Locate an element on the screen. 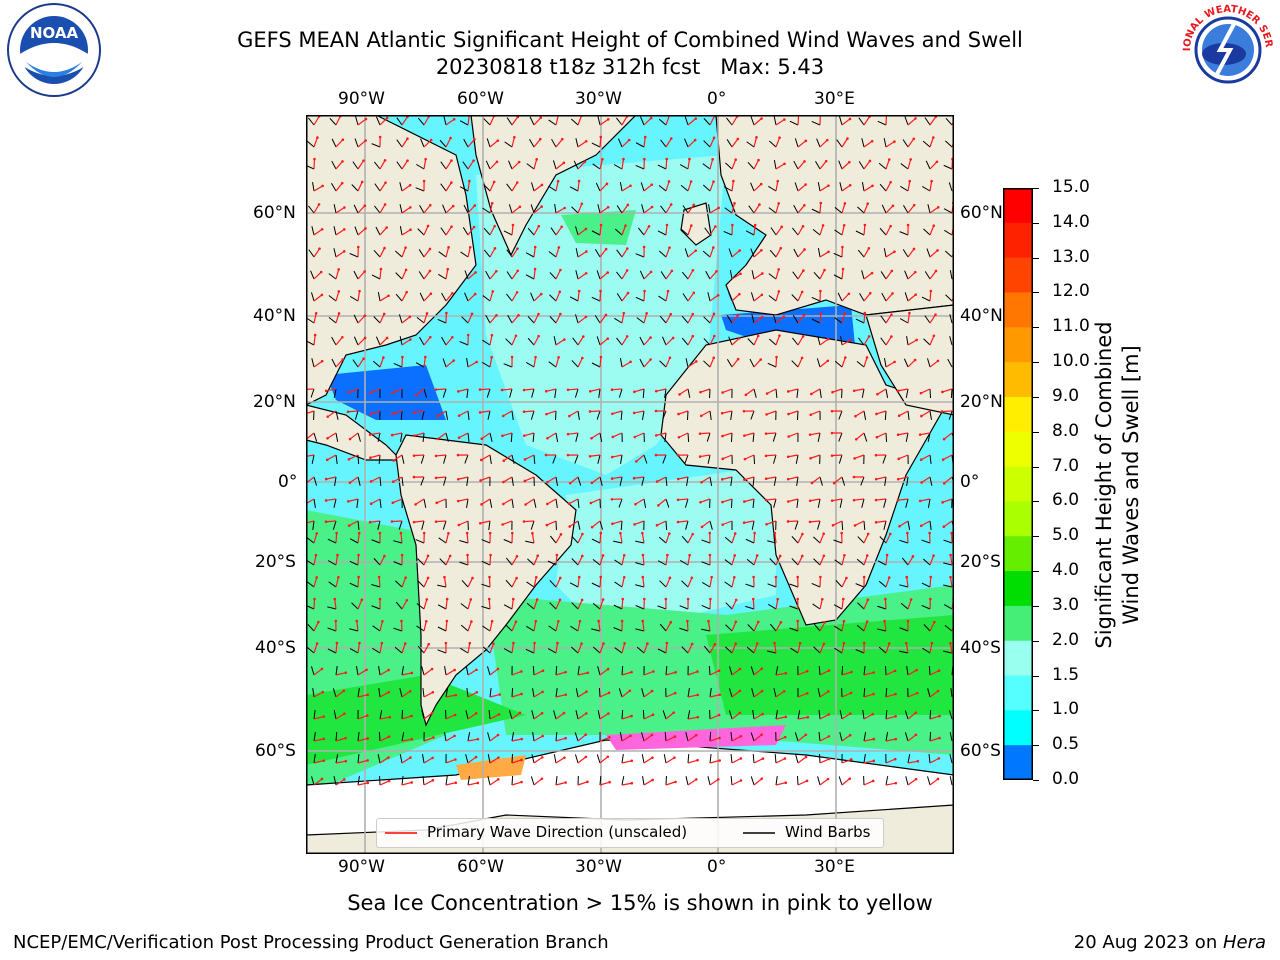  wave-direction-legend-line is located at coordinates (401, 833).